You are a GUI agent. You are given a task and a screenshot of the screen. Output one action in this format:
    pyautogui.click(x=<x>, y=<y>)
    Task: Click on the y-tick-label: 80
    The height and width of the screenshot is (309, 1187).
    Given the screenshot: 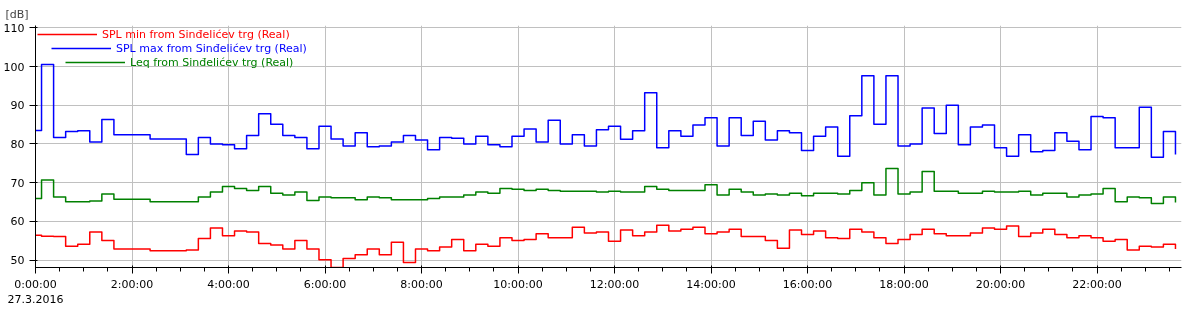 What is the action you would take?
    pyautogui.click(x=17, y=144)
    